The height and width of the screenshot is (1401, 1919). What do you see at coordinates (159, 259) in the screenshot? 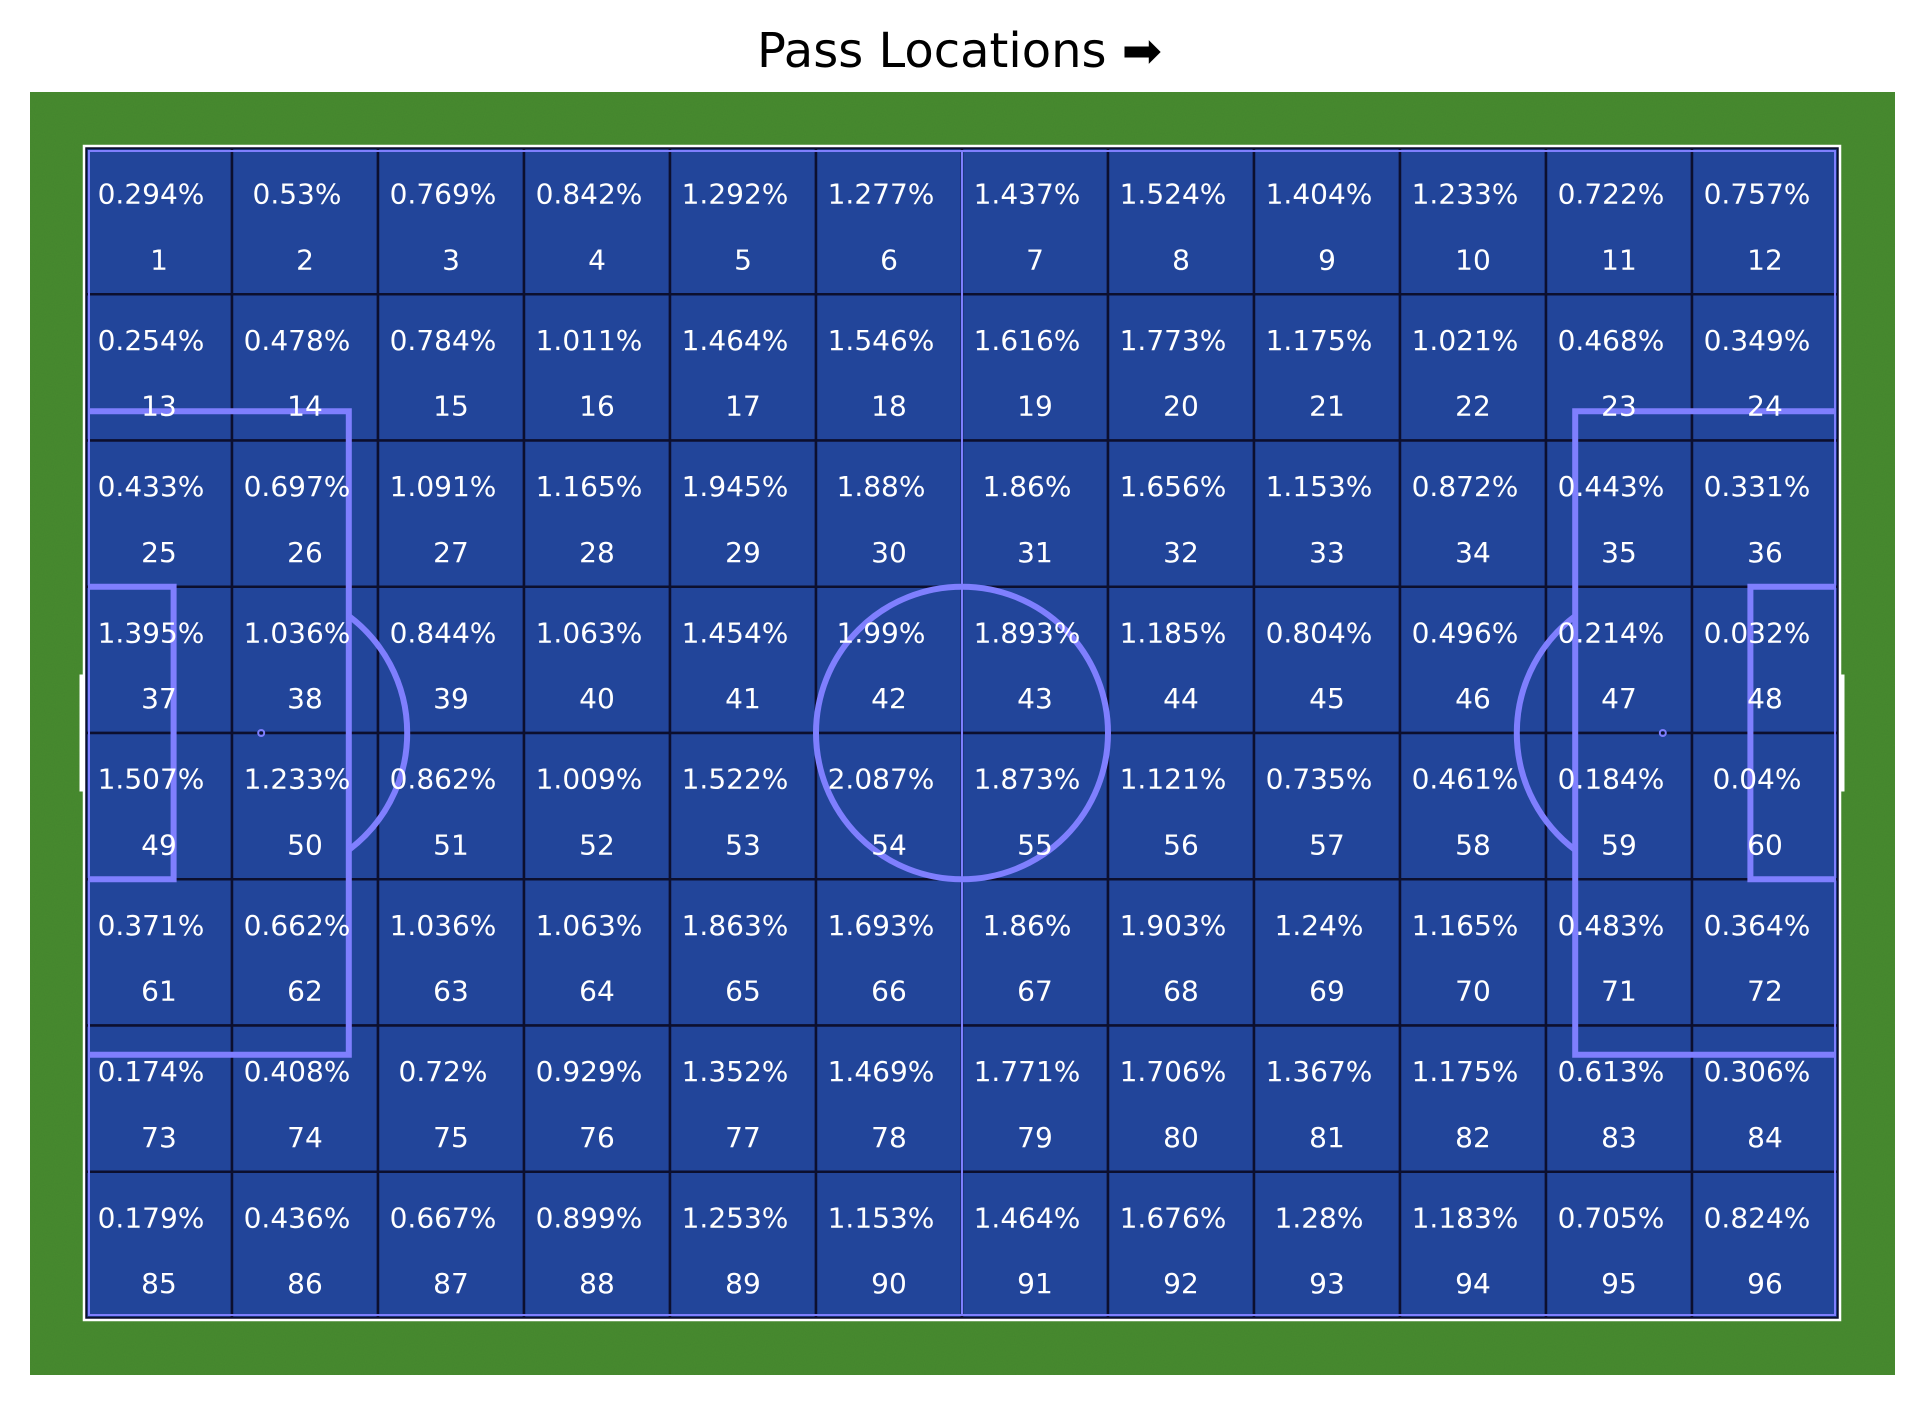
I see `cell-zone-number: 1` at bounding box center [159, 259].